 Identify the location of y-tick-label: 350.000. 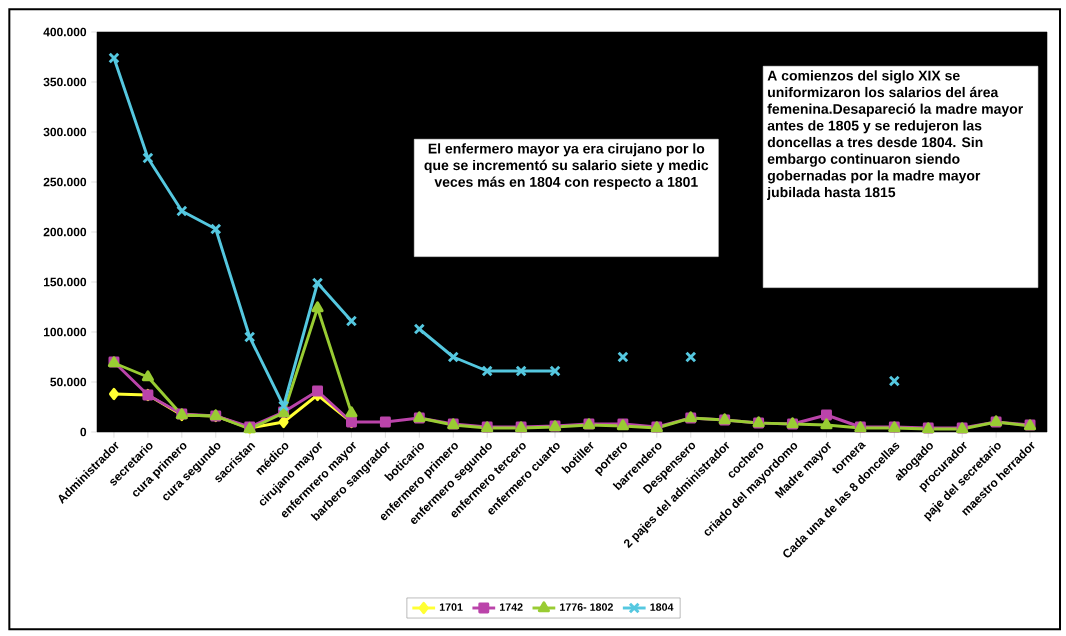
(65, 82).